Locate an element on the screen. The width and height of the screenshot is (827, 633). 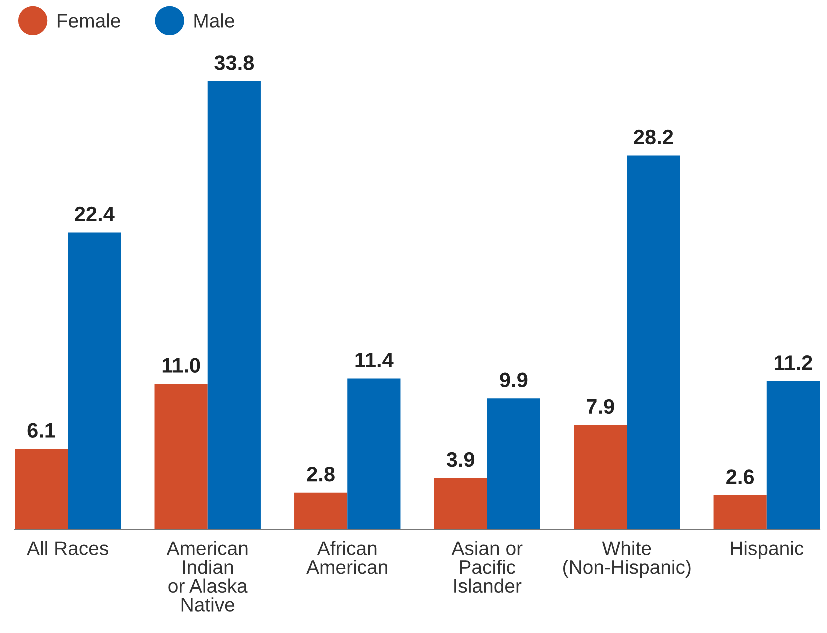
x-tick-label: White (Non-Hispanic) is located at coordinates (627, 559).